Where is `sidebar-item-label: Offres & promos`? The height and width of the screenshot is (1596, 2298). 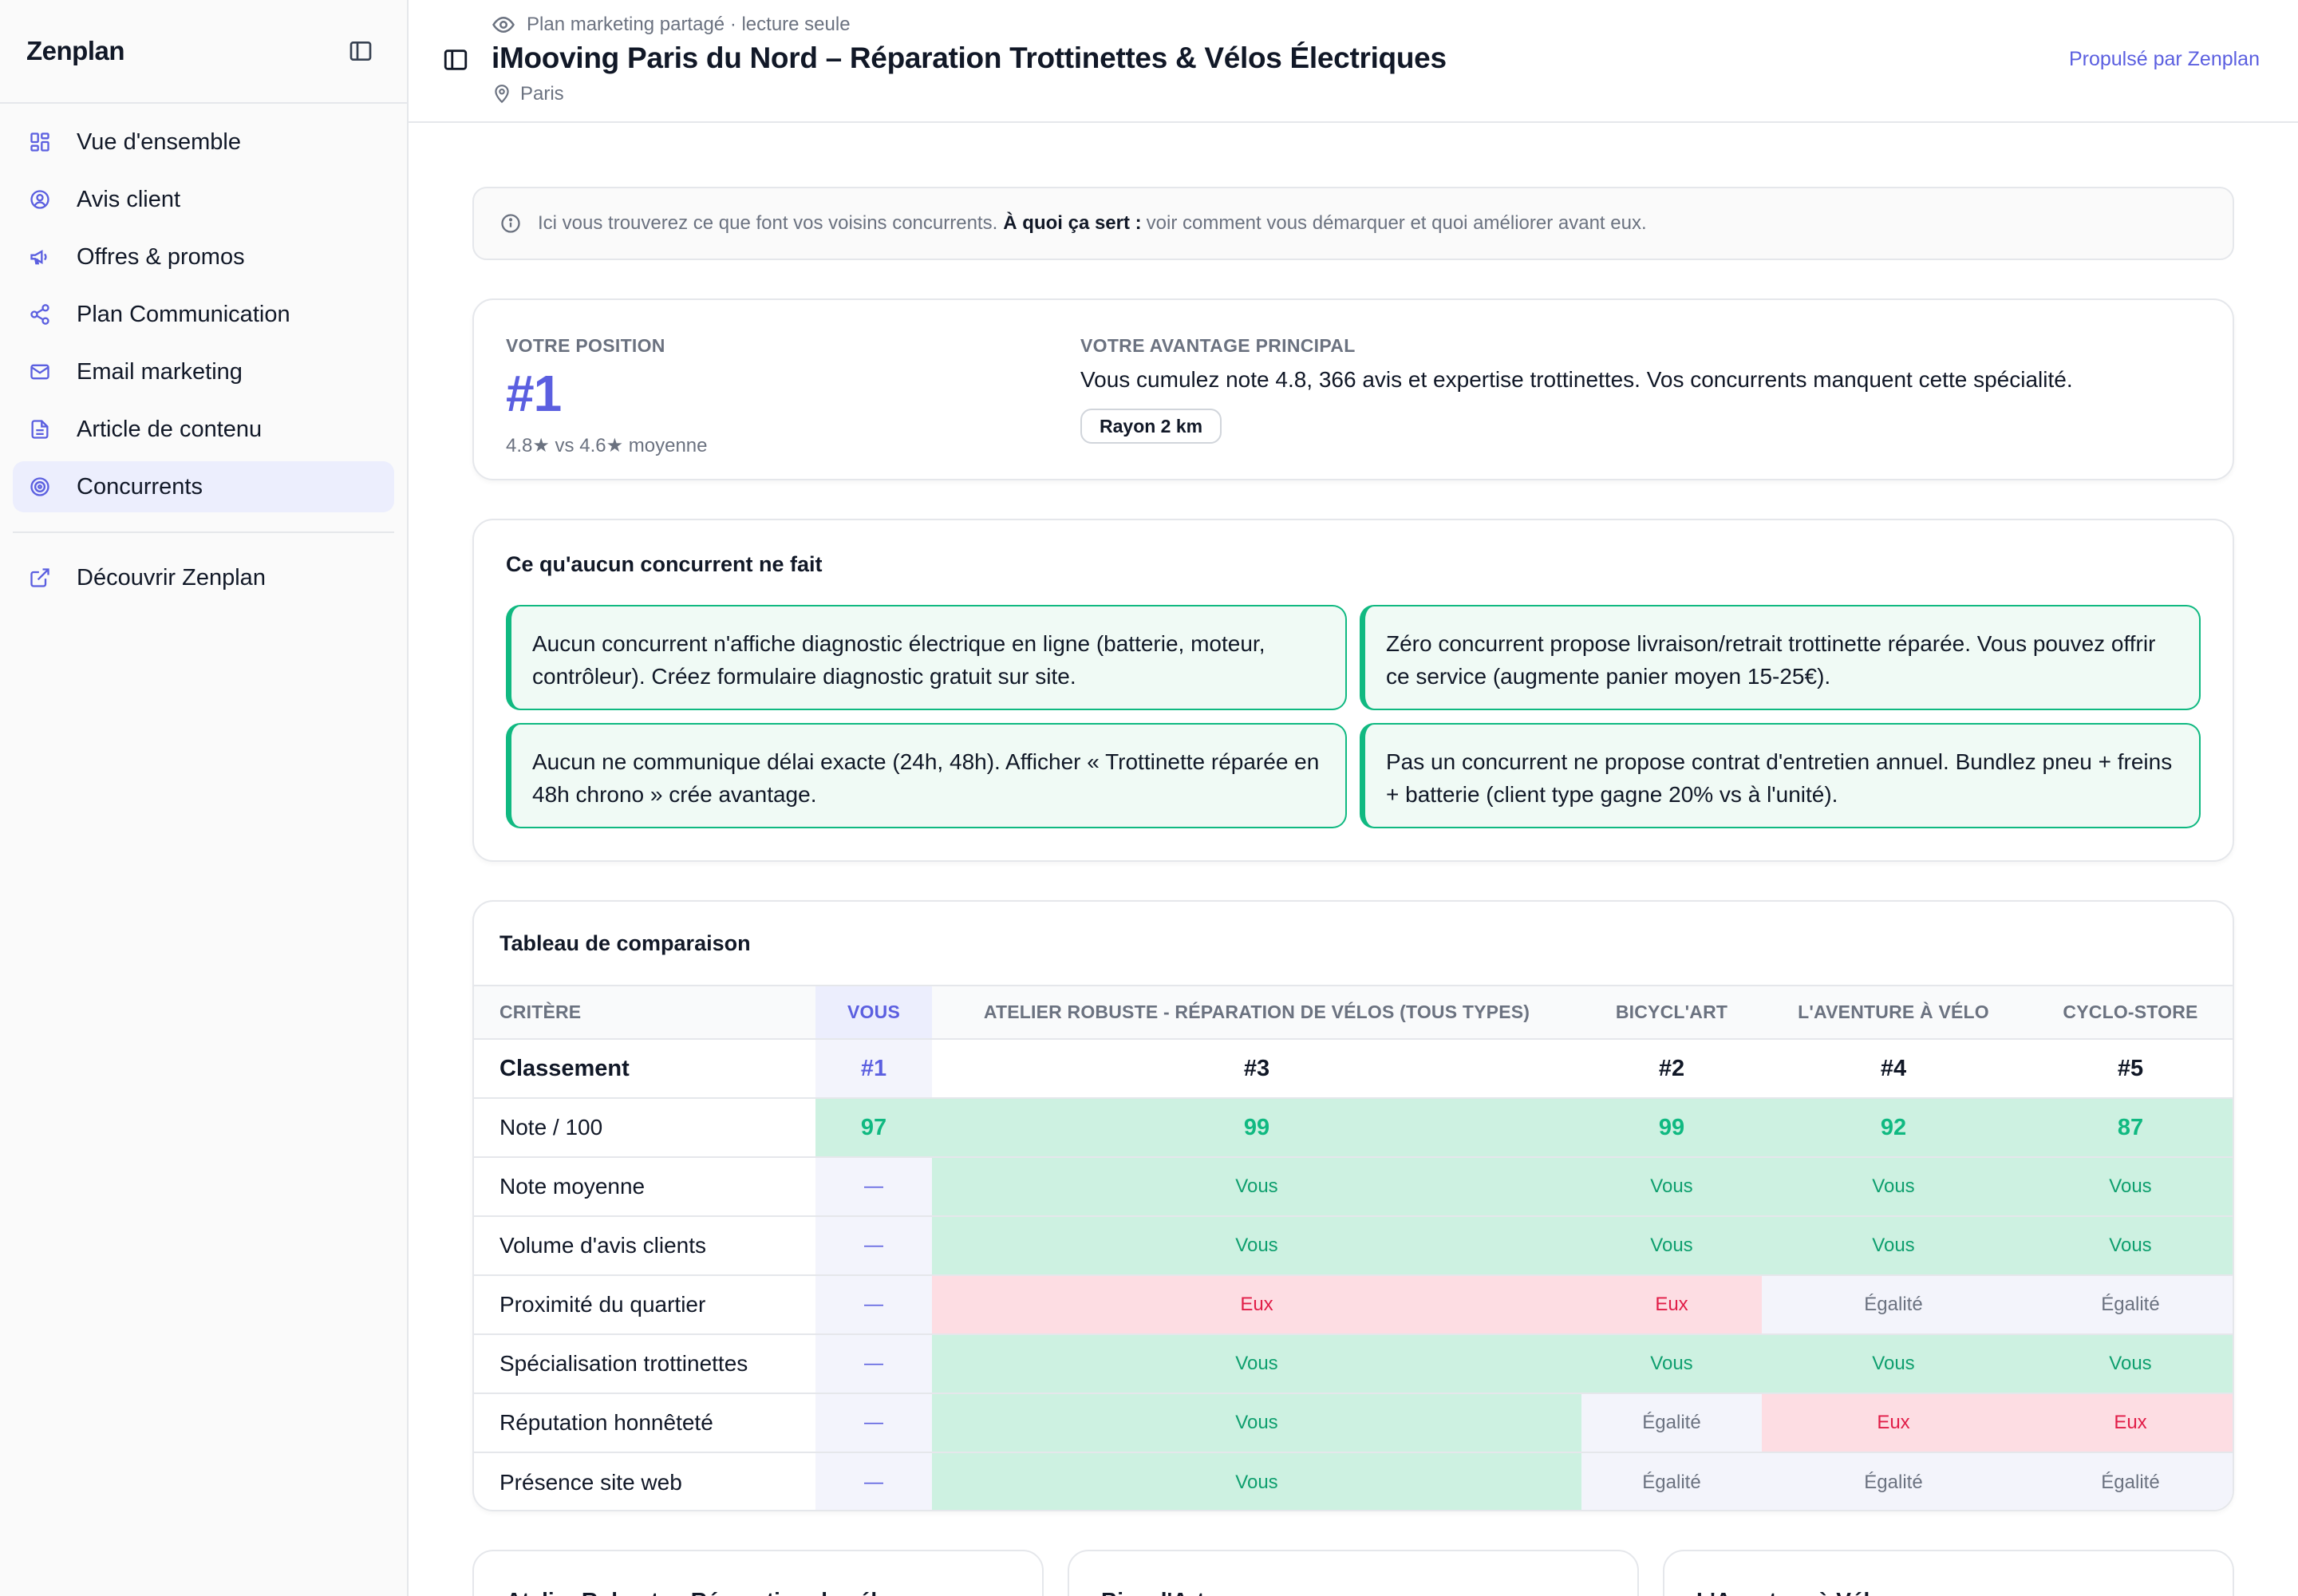 sidebar-item-label: Offres & promos is located at coordinates (161, 256).